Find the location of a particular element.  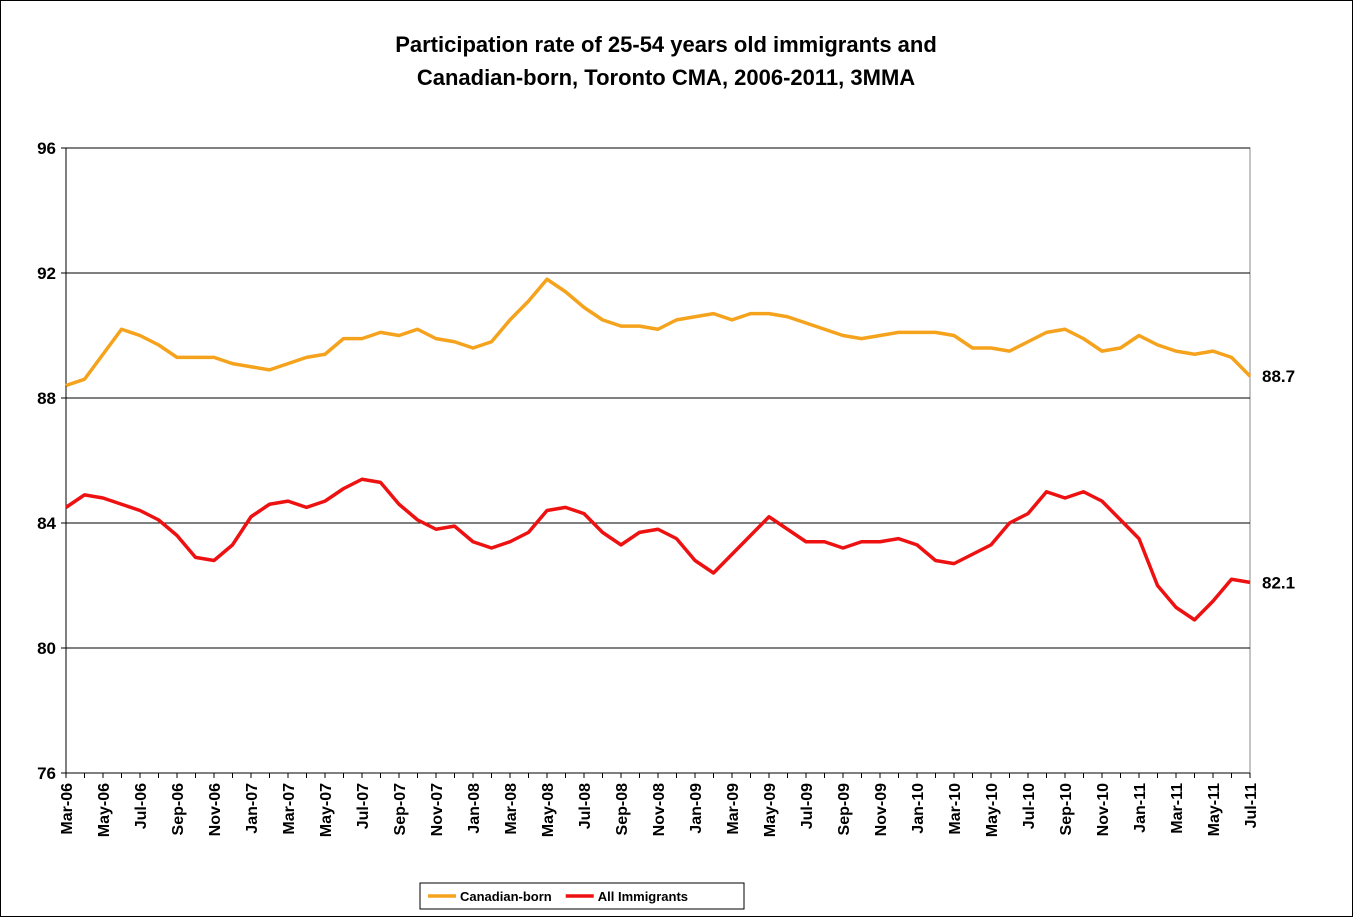

data-label: 88.7 is located at coordinates (1278, 376).